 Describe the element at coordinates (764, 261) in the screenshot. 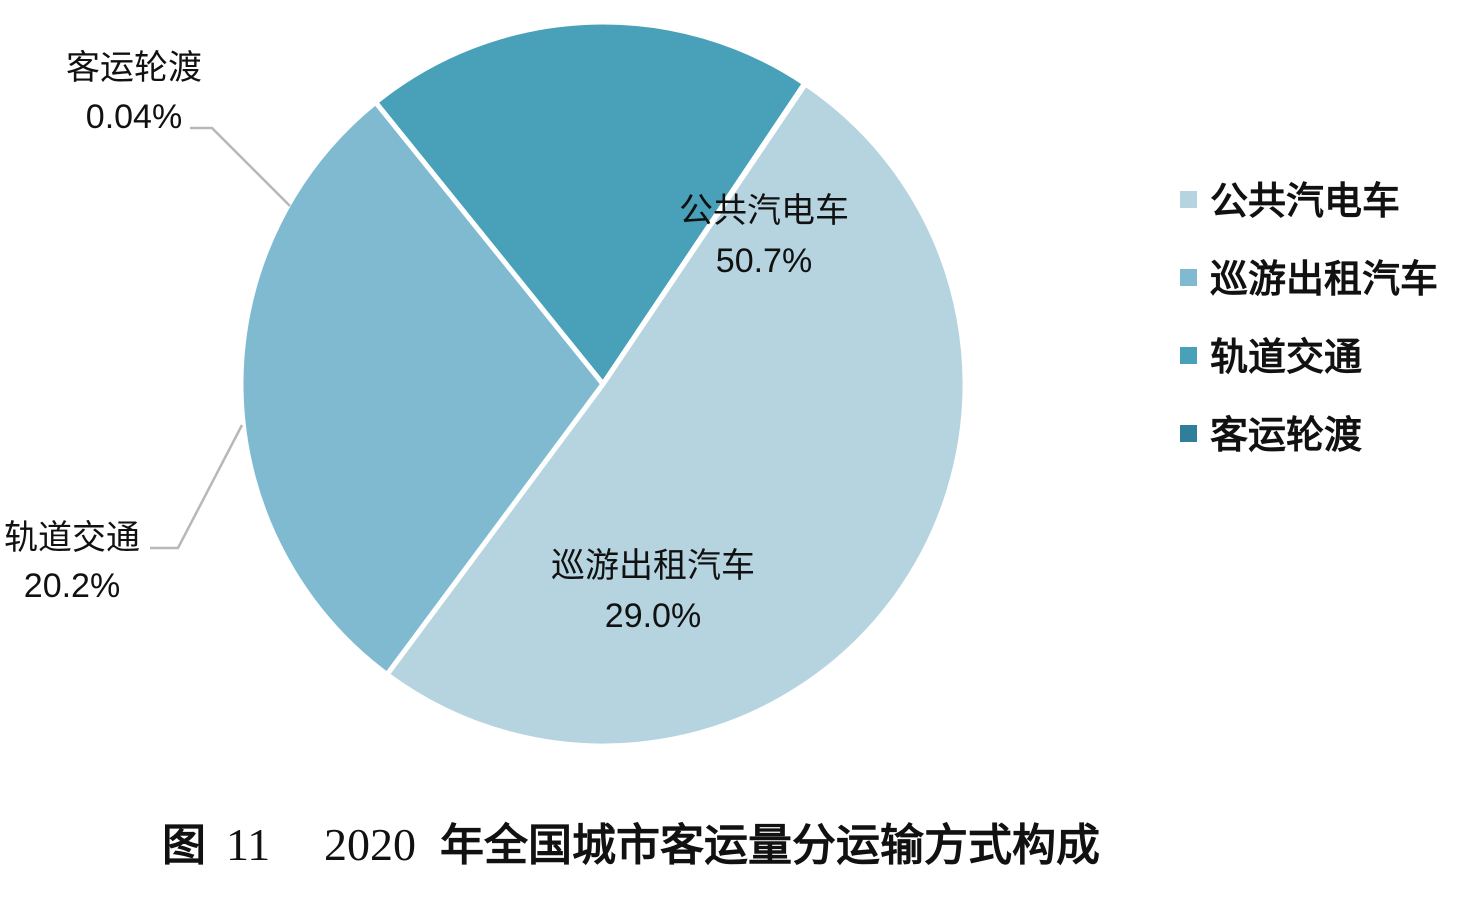

I see `slice-label-value-0: 50.7%` at that location.